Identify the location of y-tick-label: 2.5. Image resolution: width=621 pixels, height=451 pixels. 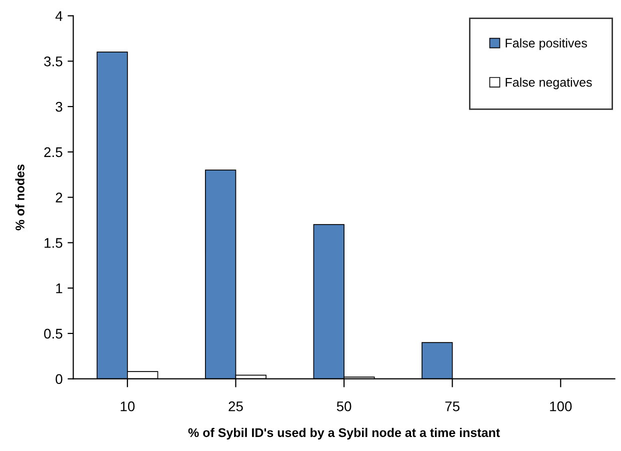
(53, 152).